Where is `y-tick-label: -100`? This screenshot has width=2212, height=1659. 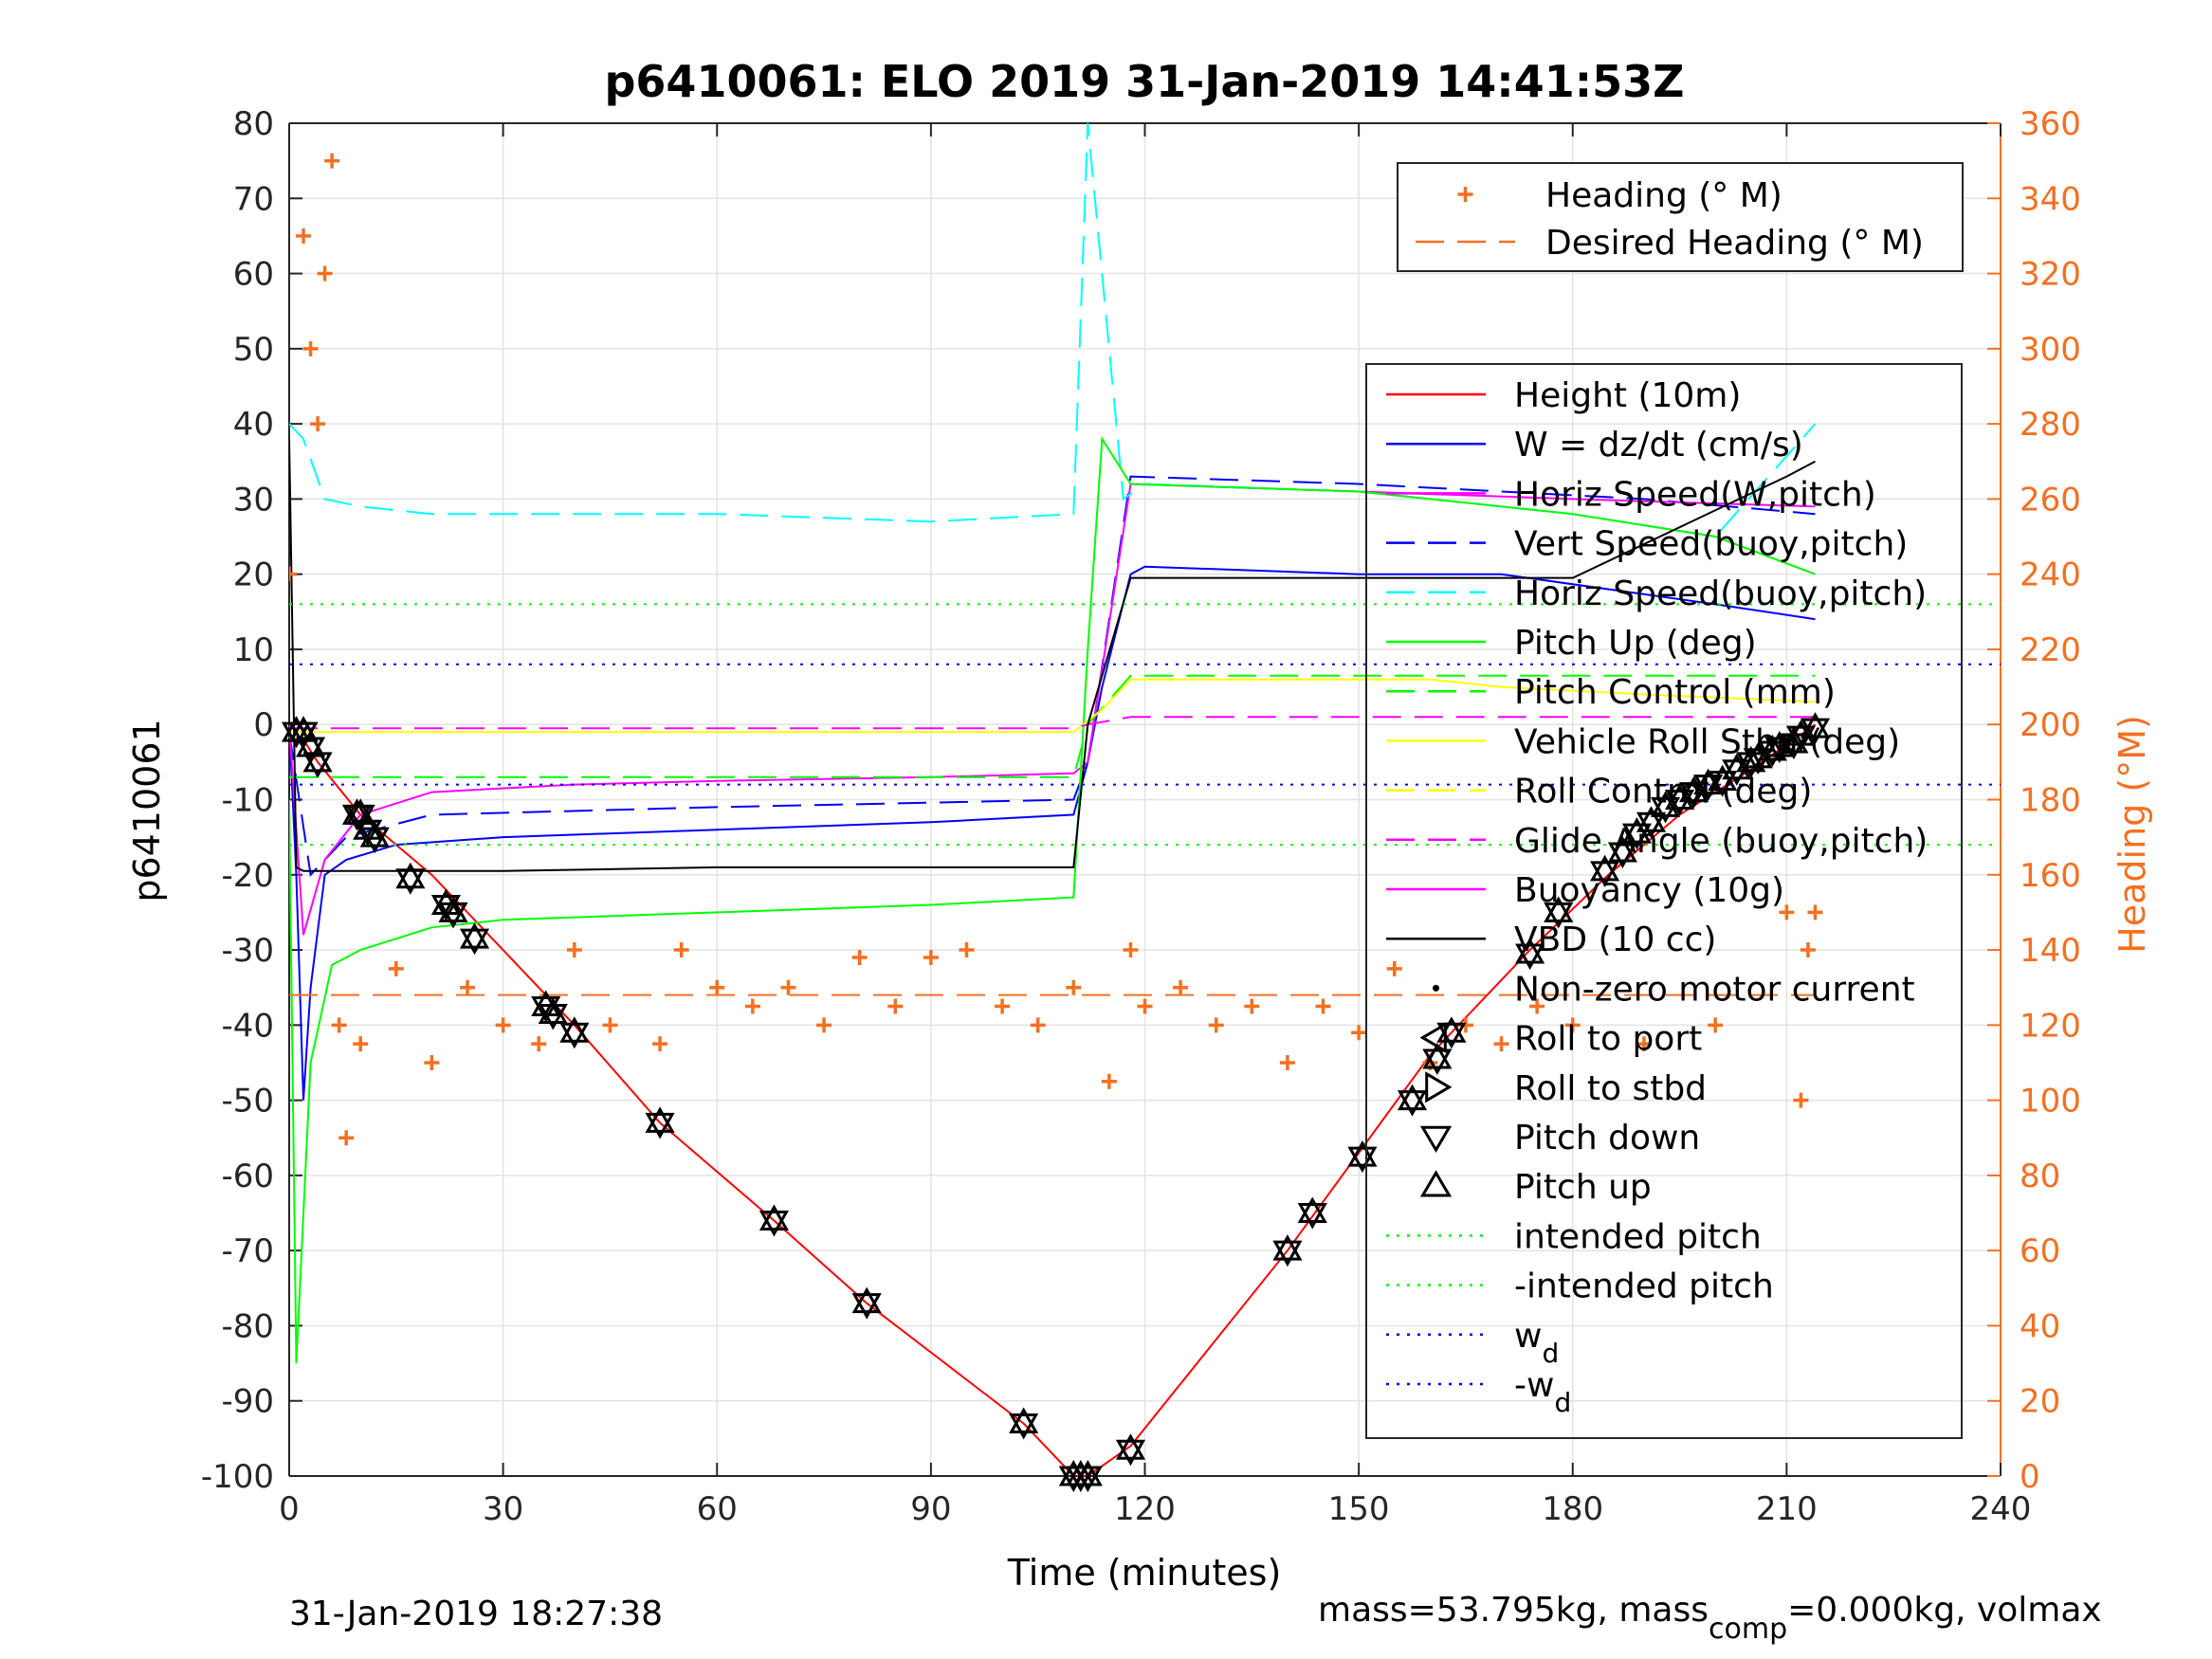
y-tick-label: -100 is located at coordinates (237, 1477).